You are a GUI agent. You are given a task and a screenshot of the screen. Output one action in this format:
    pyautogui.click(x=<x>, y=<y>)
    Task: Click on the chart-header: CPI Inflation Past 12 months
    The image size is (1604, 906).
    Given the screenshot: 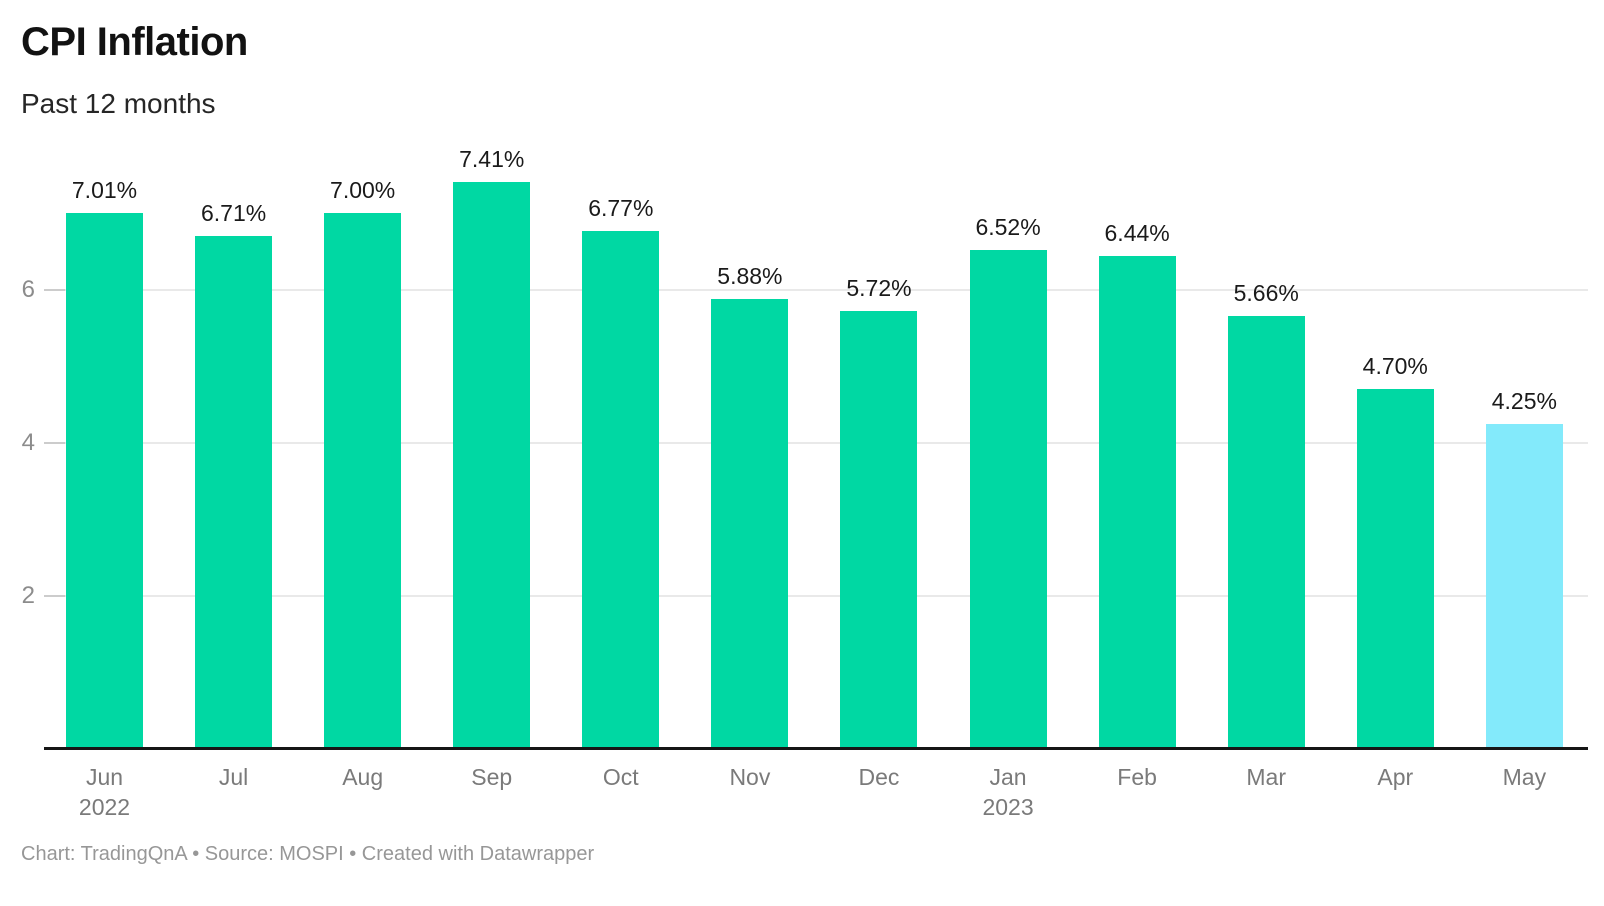 What is the action you would take?
    pyautogui.click(x=134, y=70)
    